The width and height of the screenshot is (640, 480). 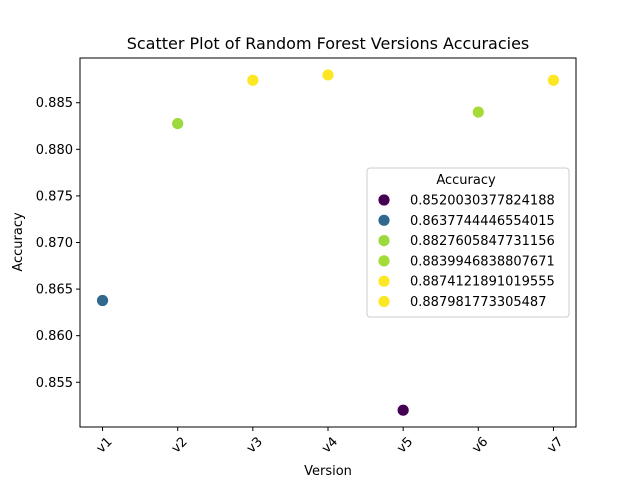 I want to click on legend-label: 0.8874121891019555, so click(x=482, y=282).